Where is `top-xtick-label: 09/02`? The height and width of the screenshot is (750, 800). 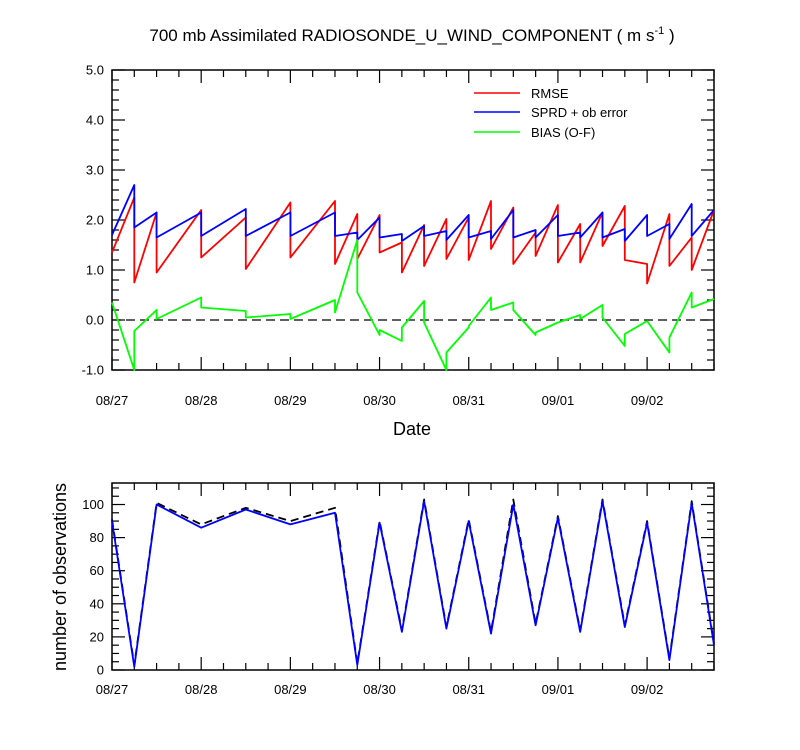
top-xtick-label: 09/02 is located at coordinates (647, 400).